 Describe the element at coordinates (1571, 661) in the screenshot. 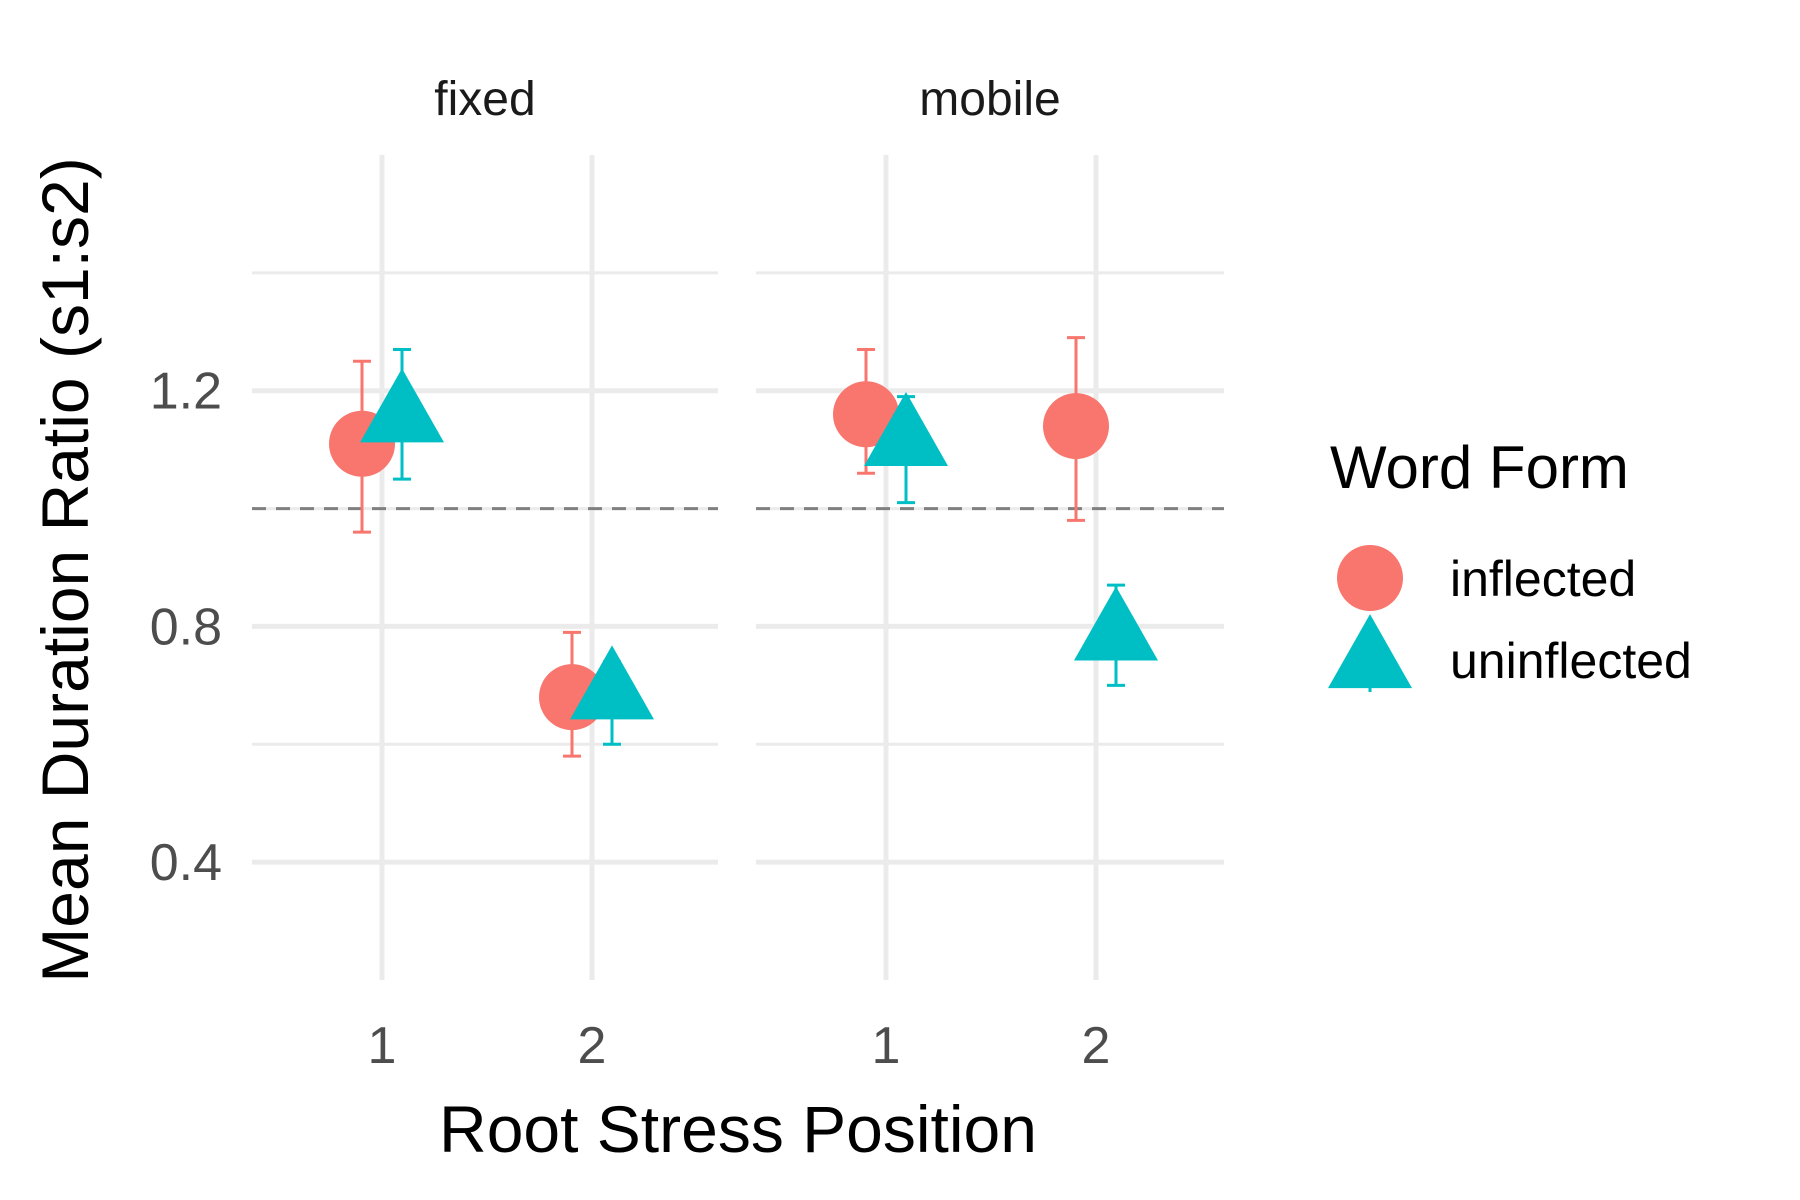

I see `legend-label-uninflected: uninflected` at that location.